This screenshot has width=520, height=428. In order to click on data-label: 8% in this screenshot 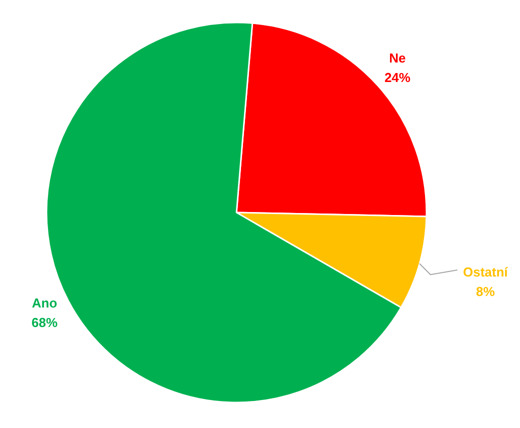, I will do `click(486, 292)`.